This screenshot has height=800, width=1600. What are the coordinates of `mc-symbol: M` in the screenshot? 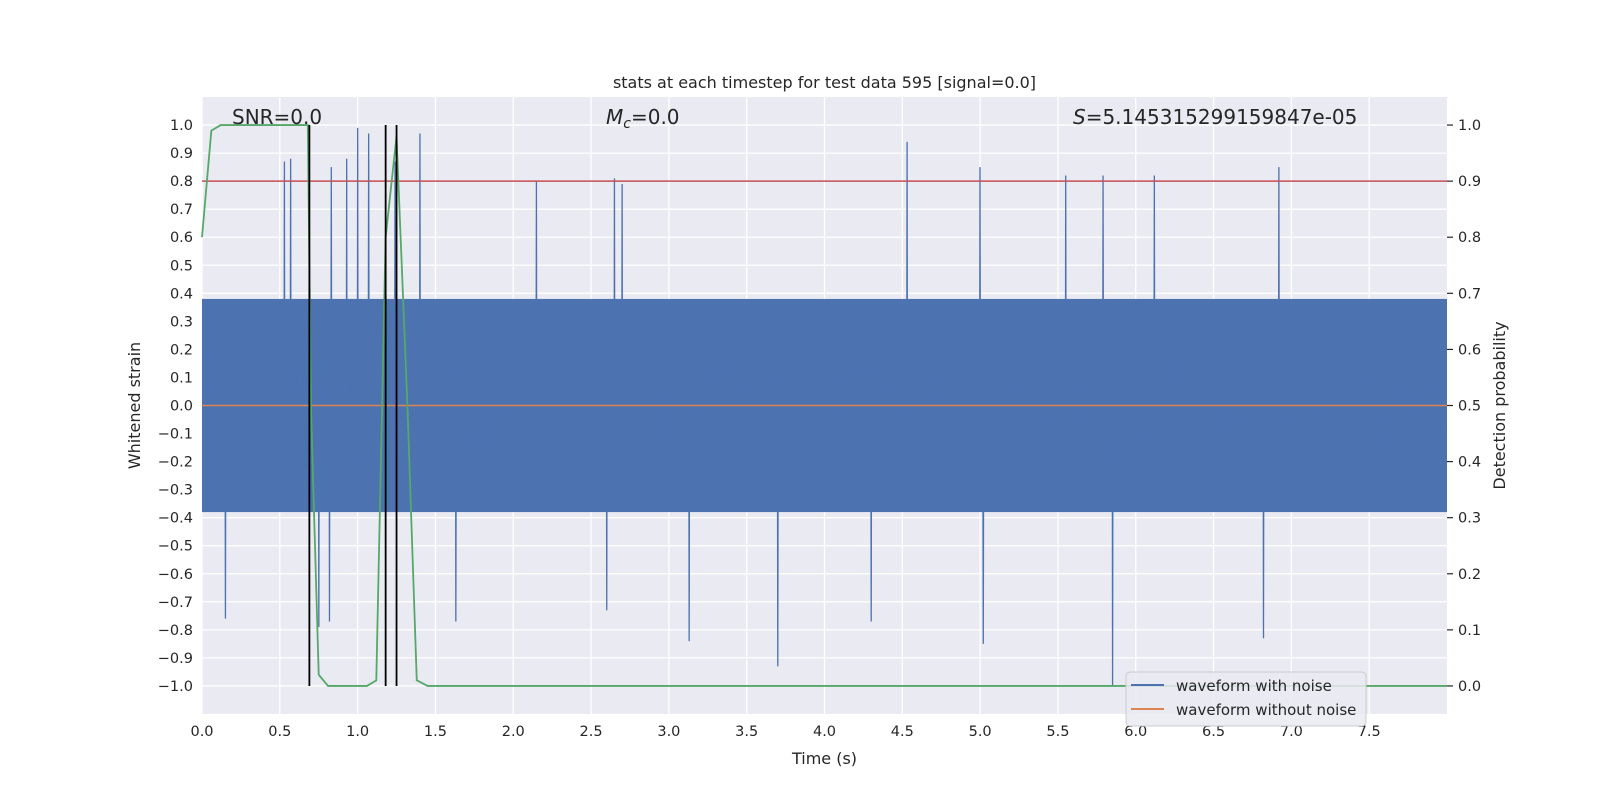 It's located at (614, 117).